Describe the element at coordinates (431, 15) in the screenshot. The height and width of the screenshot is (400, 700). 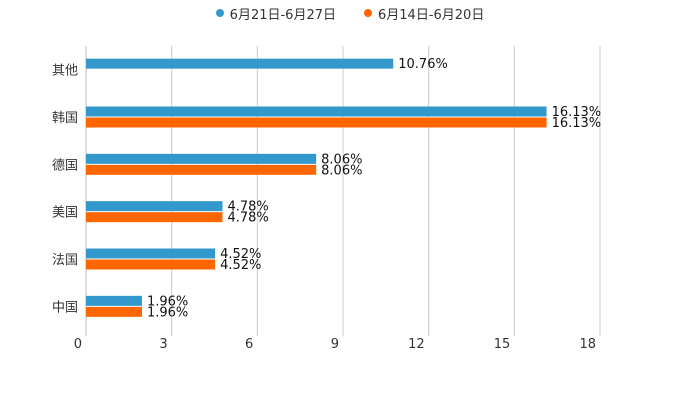
I see `legend-label-series-2: 6月14日-6月20日` at that location.